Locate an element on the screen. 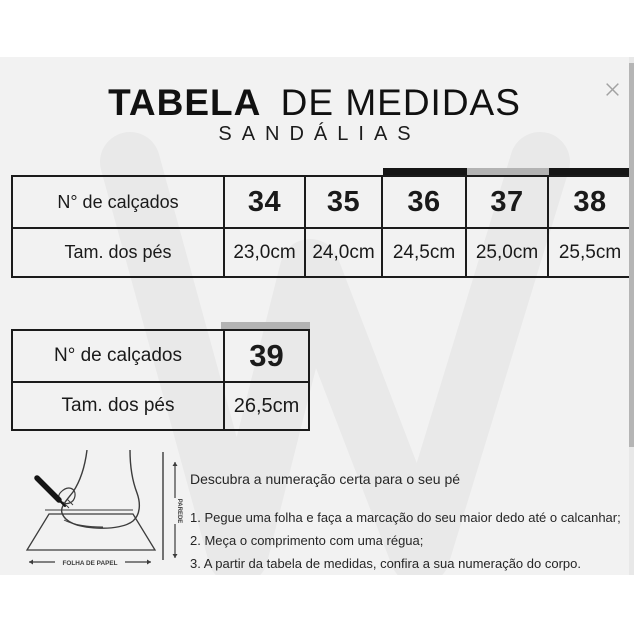 The height and width of the screenshot is (634, 634). length-cell: 25,0cm is located at coordinates (506, 251).